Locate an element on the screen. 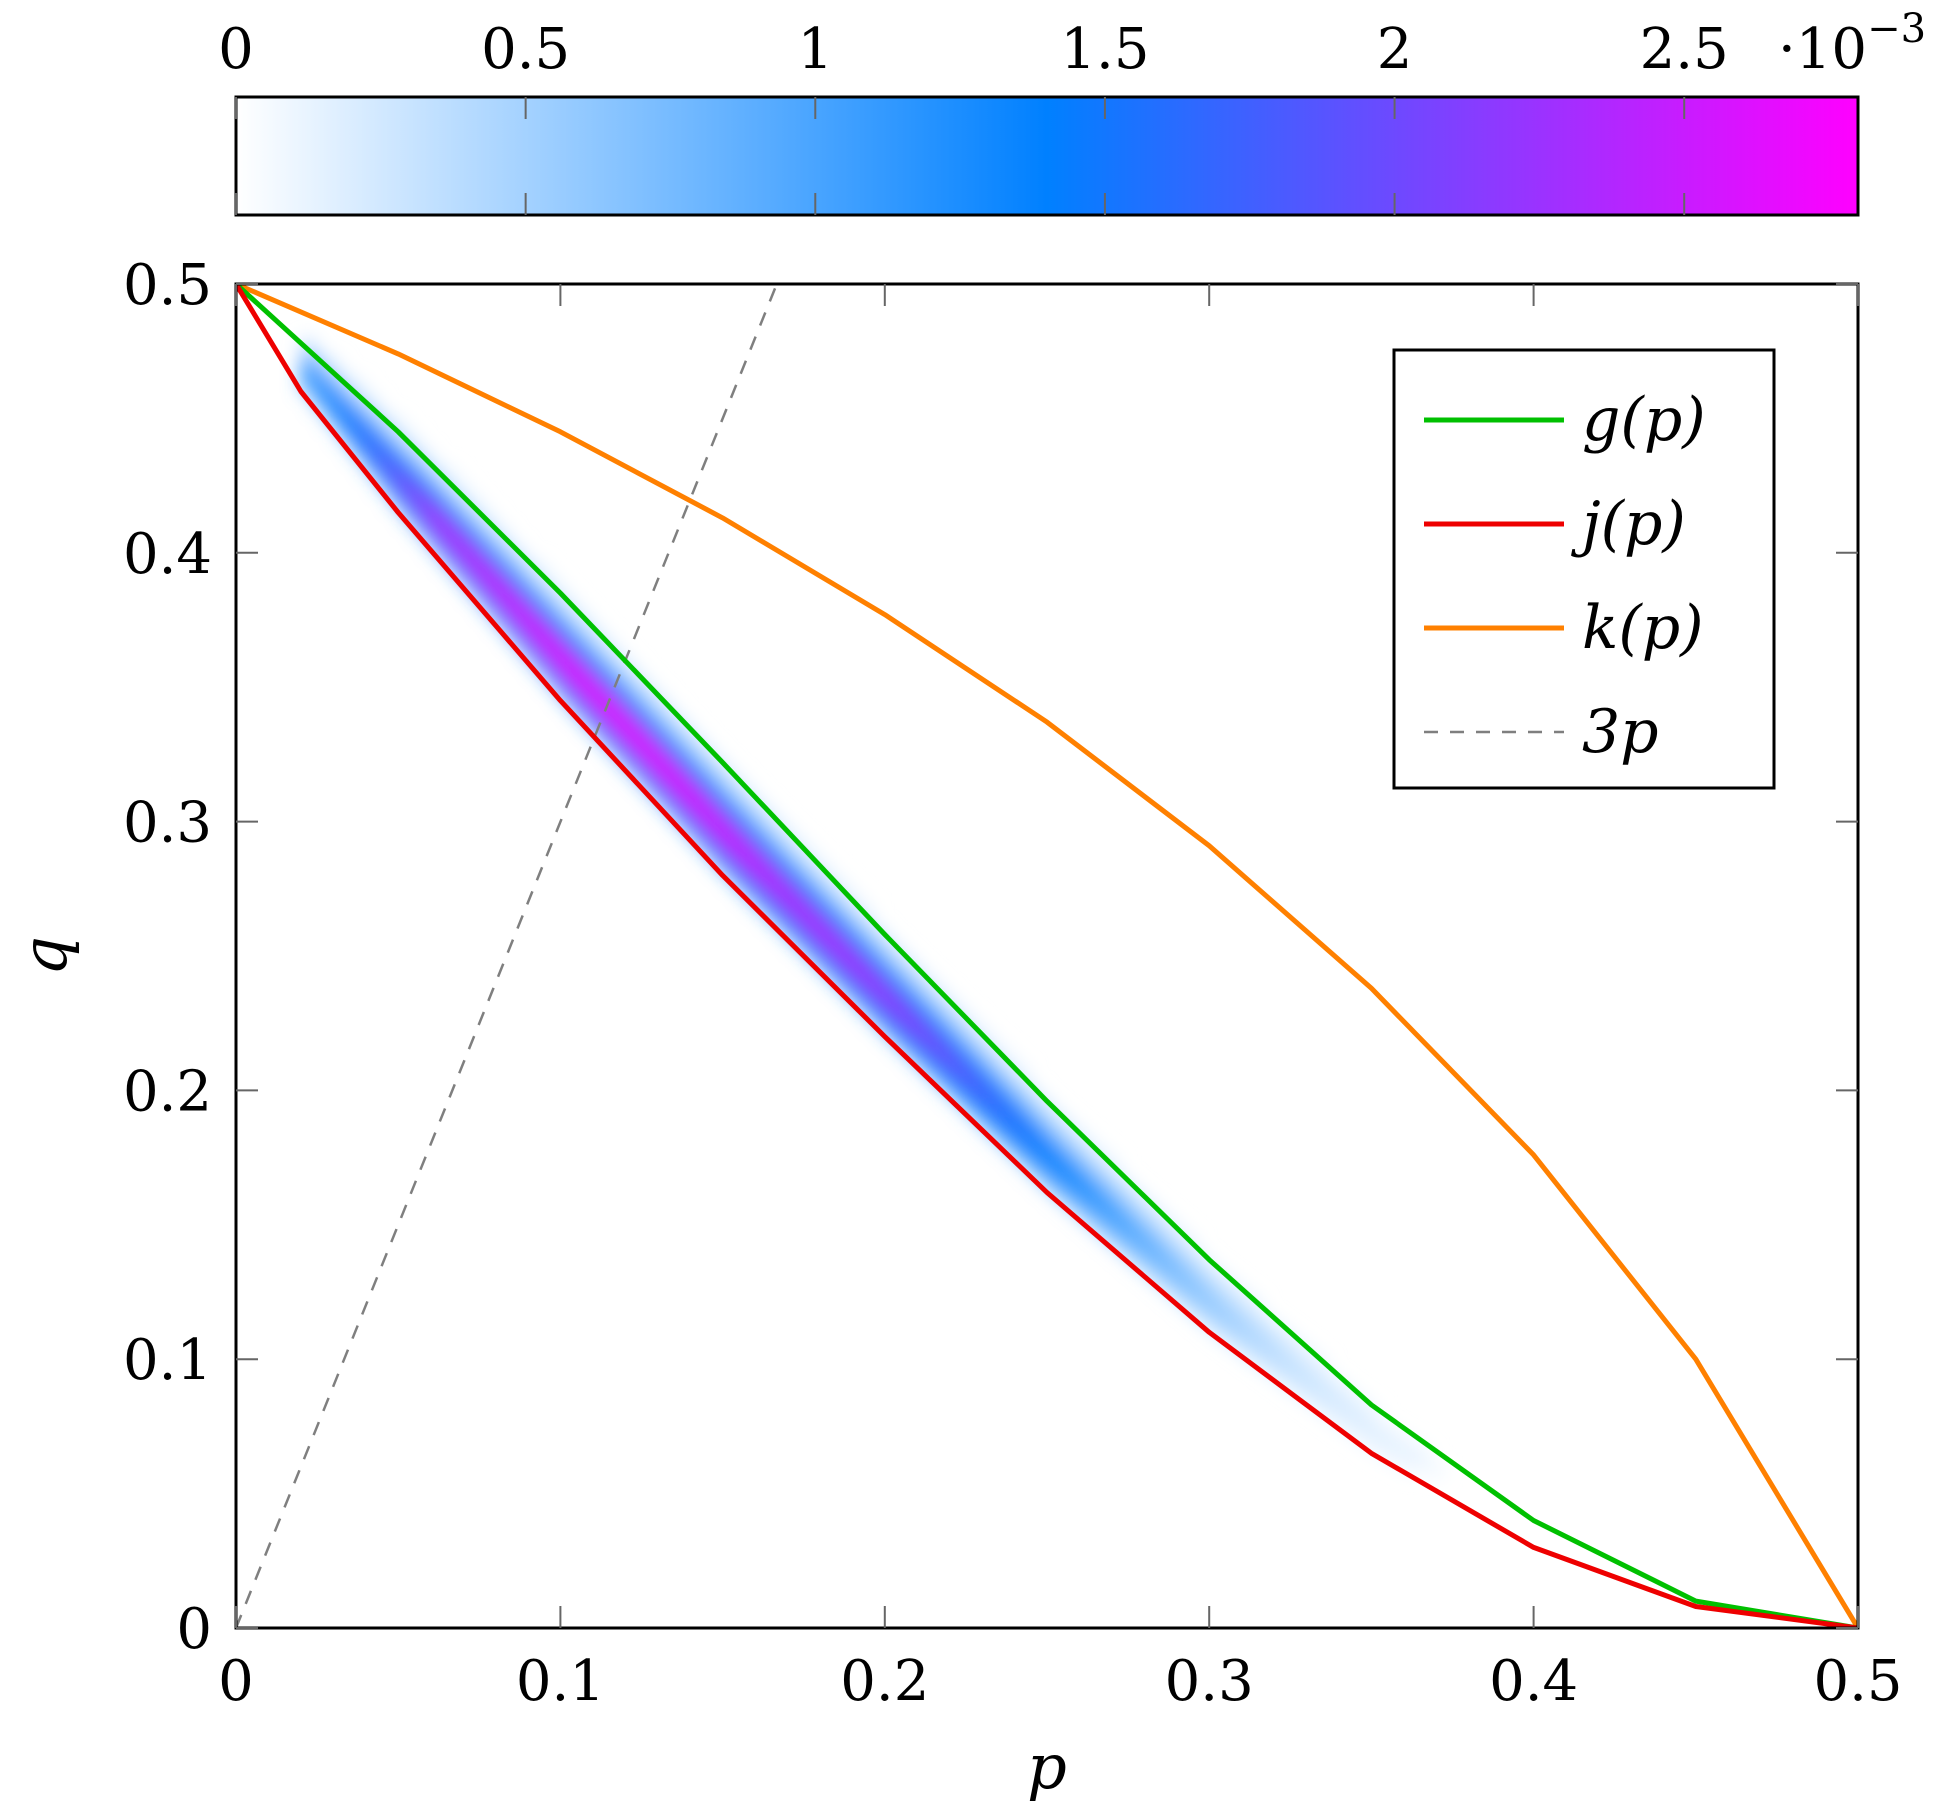 This screenshot has width=1950, height=1816. colorbar-tick-label: 1.5 is located at coordinates (1104, 49).